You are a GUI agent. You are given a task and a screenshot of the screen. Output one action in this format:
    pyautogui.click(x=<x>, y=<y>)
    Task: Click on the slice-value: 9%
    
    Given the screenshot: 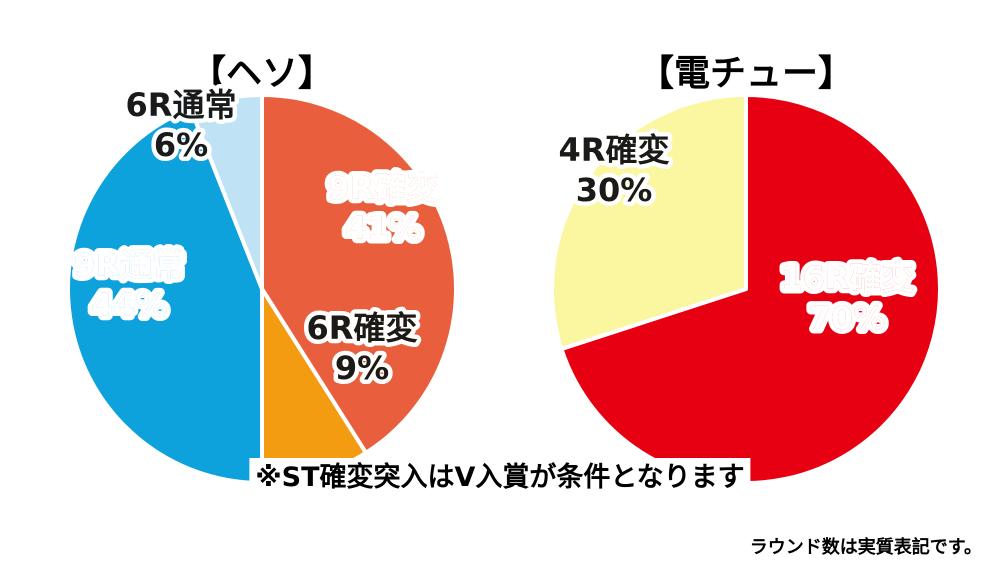 What is the action you would take?
    pyautogui.click(x=362, y=368)
    